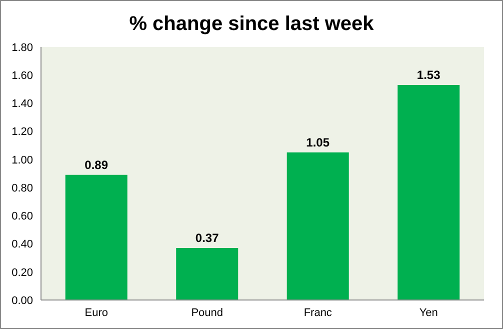 This screenshot has width=503, height=329. What do you see at coordinates (96, 165) in the screenshot?
I see `data-label: 0.89` at bounding box center [96, 165].